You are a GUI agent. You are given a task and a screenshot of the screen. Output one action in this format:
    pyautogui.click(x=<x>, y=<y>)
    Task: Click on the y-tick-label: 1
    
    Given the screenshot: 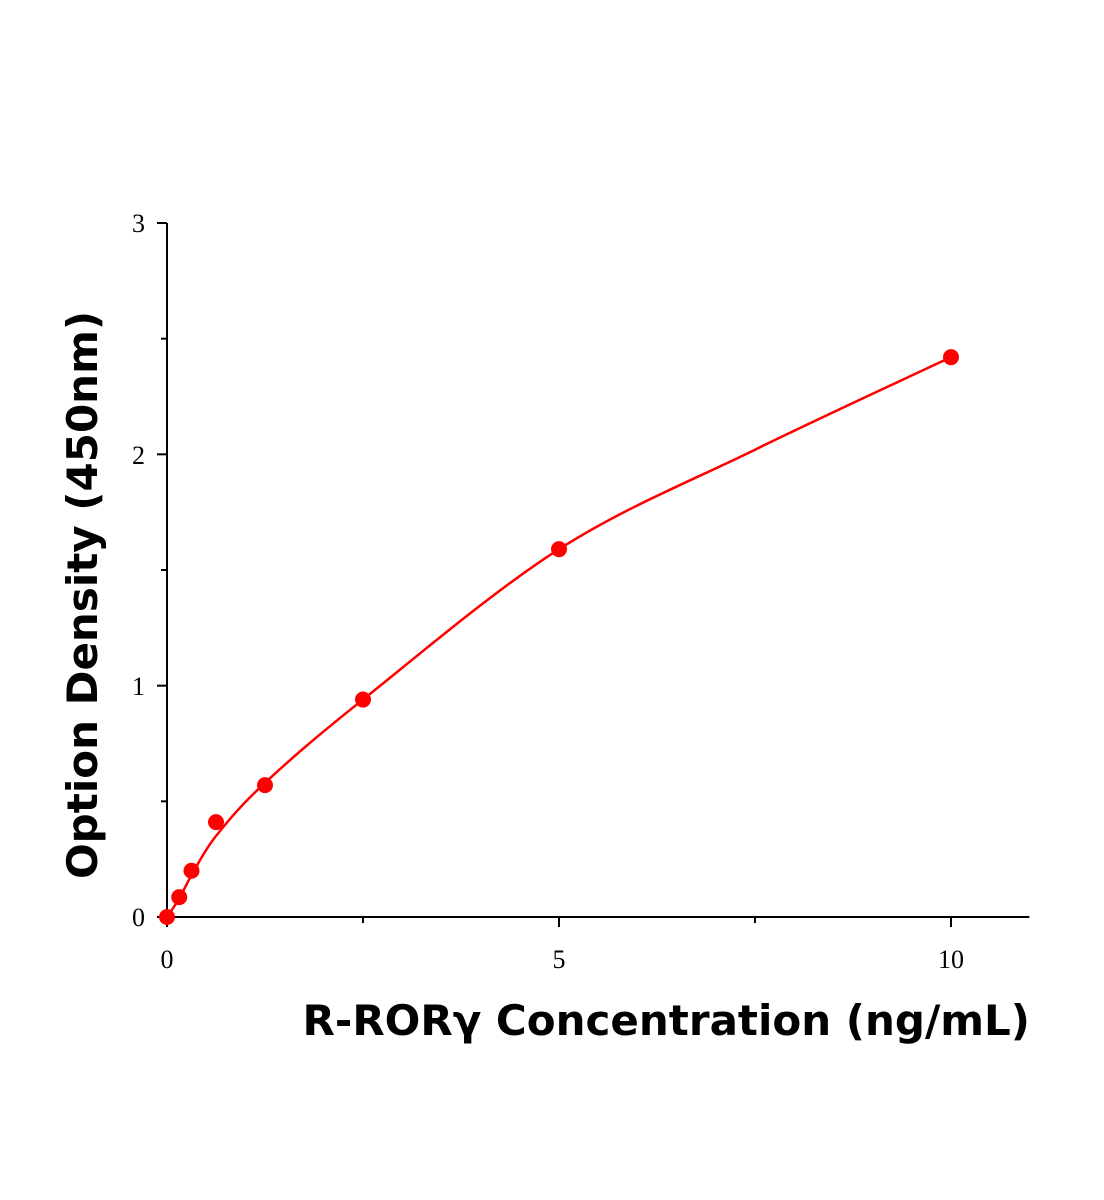 What is the action you would take?
    pyautogui.click(x=138, y=686)
    